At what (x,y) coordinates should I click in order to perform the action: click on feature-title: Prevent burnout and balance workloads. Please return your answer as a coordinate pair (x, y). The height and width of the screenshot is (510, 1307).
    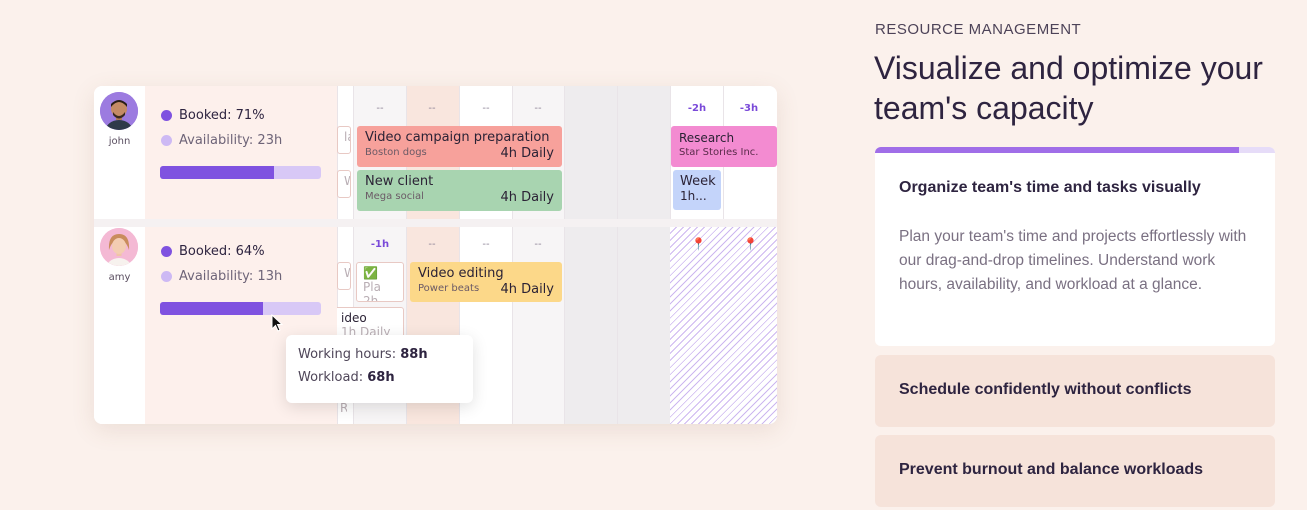
    Looking at the image, I should click on (1051, 469).